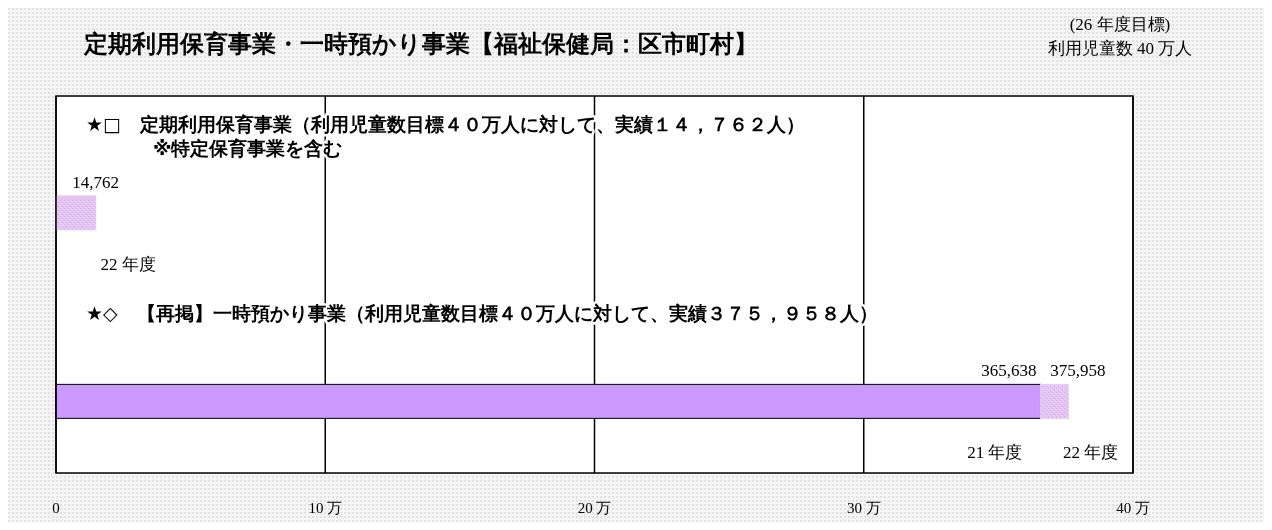 The image size is (1272, 530). What do you see at coordinates (128, 264) in the screenshot?
I see `text: 22 年度` at bounding box center [128, 264].